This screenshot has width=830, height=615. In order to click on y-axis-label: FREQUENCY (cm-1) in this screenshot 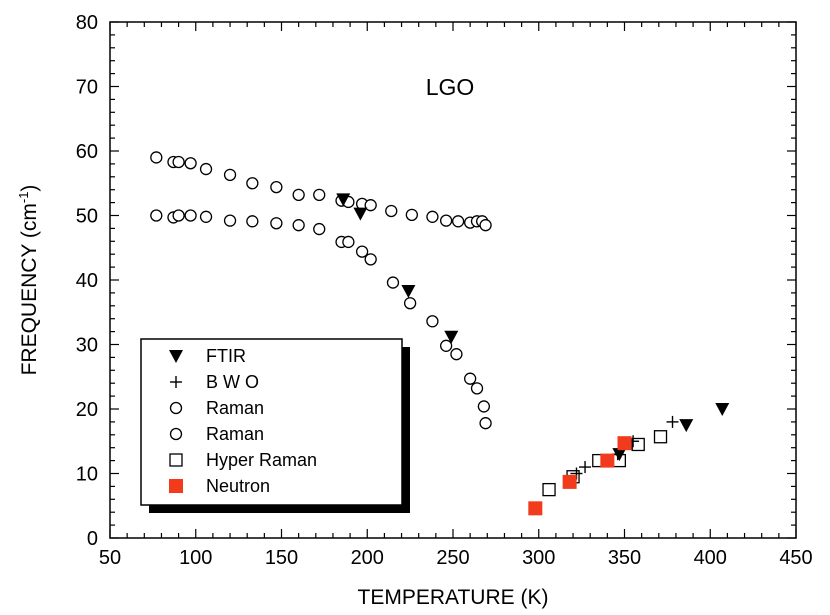, I will do `click(28, 280)`.